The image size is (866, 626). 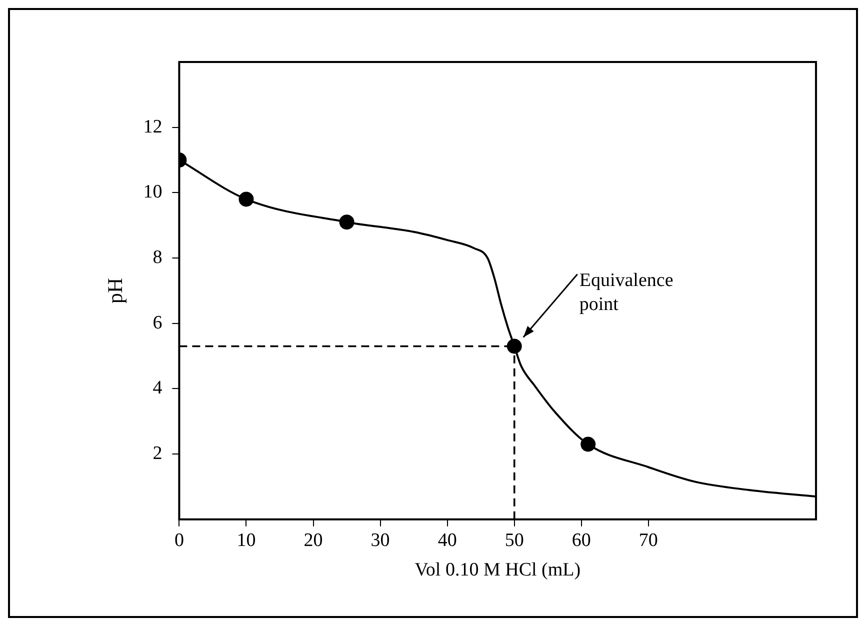 What do you see at coordinates (152, 127) in the screenshot?
I see `y-tick-label: 12` at bounding box center [152, 127].